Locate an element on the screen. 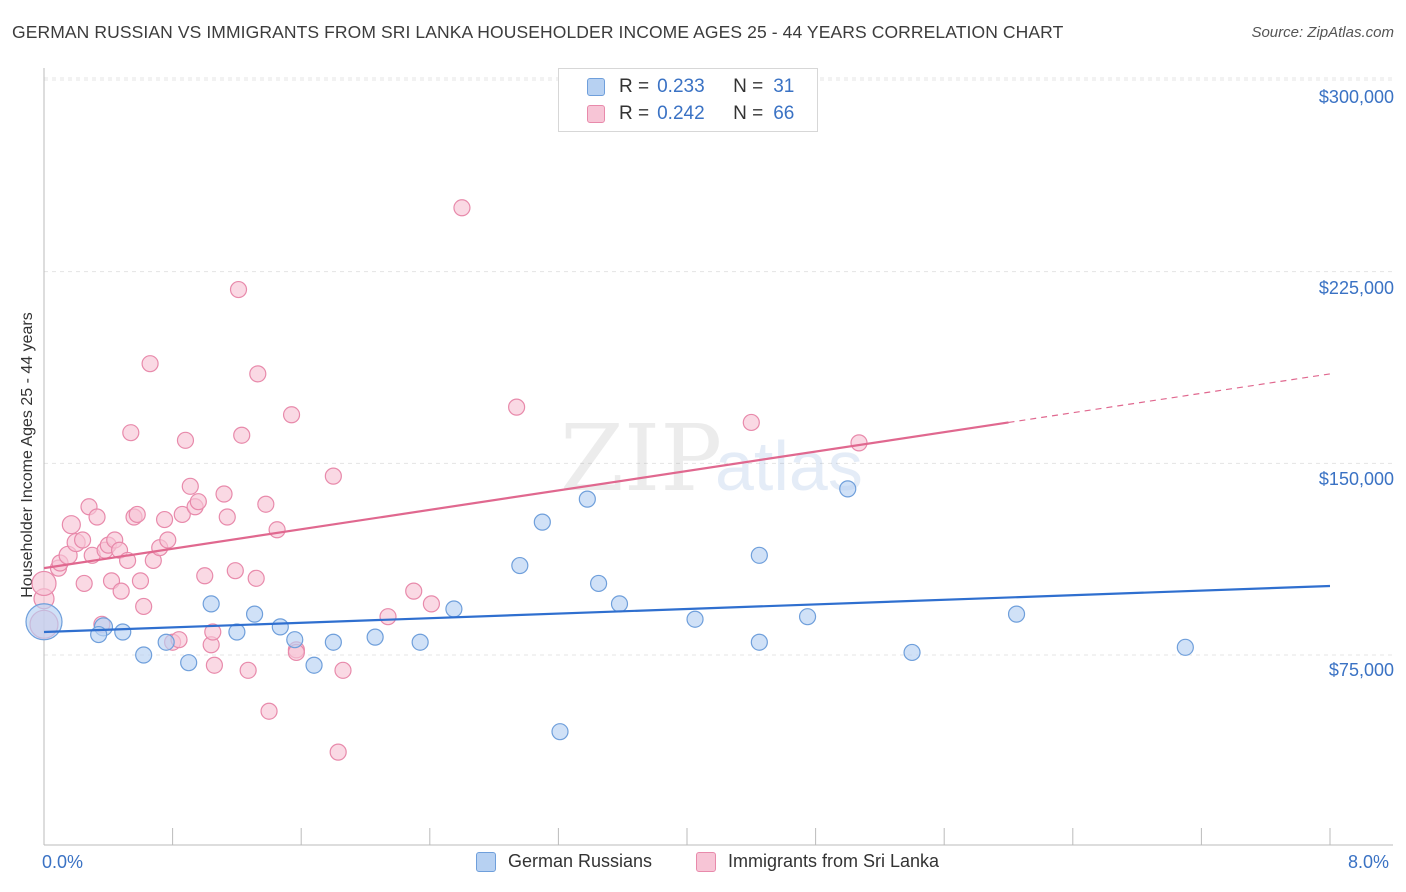  legend-label: Immigrants from Sri Lanka is located at coordinates (834, 861).